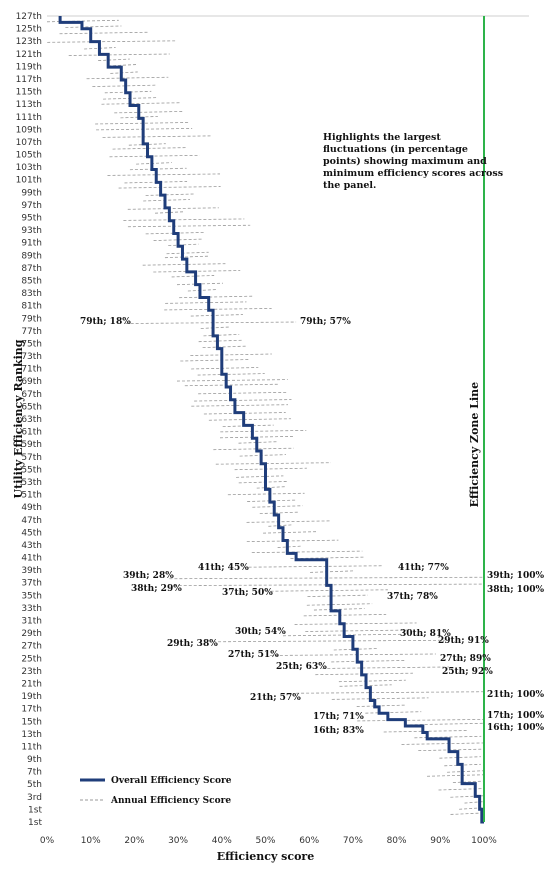 The width and height of the screenshot is (550, 872). What do you see at coordinates (29, 168) in the screenshot?
I see `y-tick-label: 103th` at bounding box center [29, 168].